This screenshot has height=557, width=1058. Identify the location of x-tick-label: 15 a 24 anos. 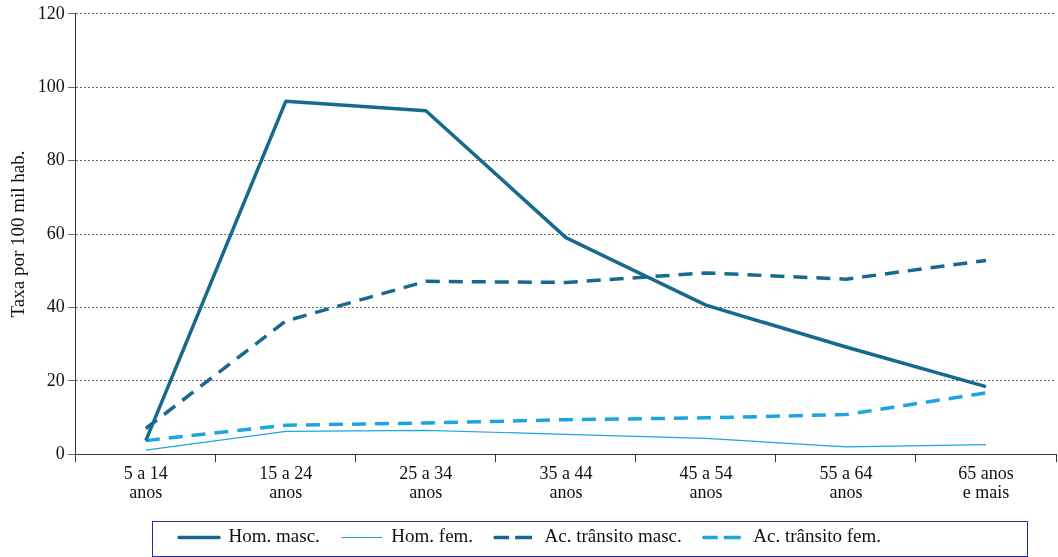
(286, 483).